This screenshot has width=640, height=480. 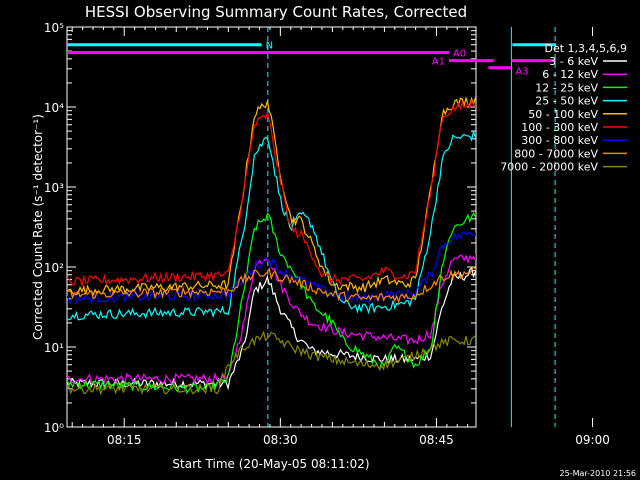 I want to click on legend-title: Det 1,3,4,5,6,9, so click(x=585, y=48).